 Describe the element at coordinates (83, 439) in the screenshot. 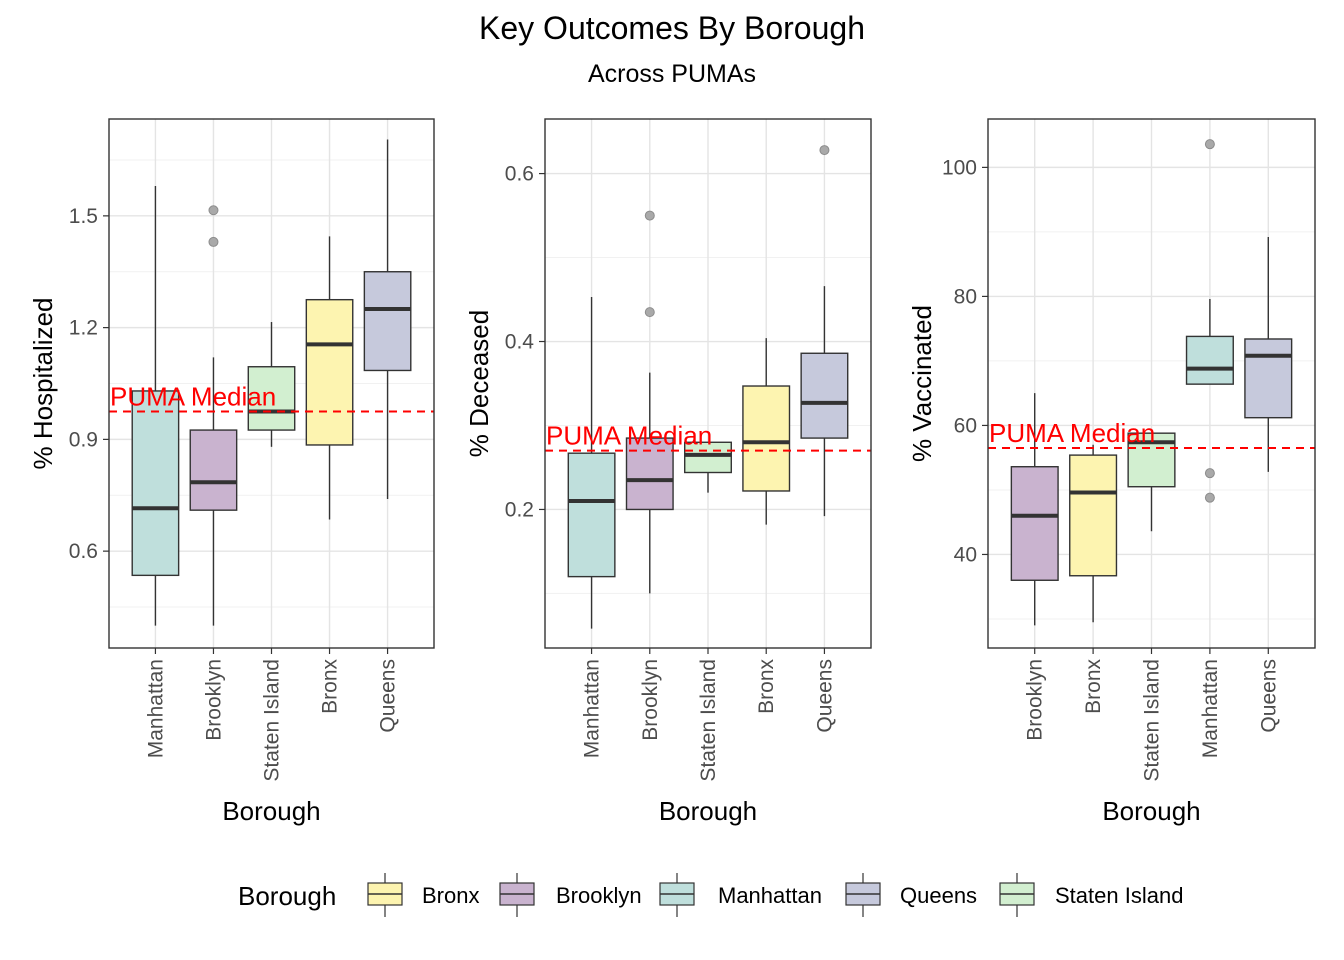

I see `y-tick-label: 0.9` at that location.